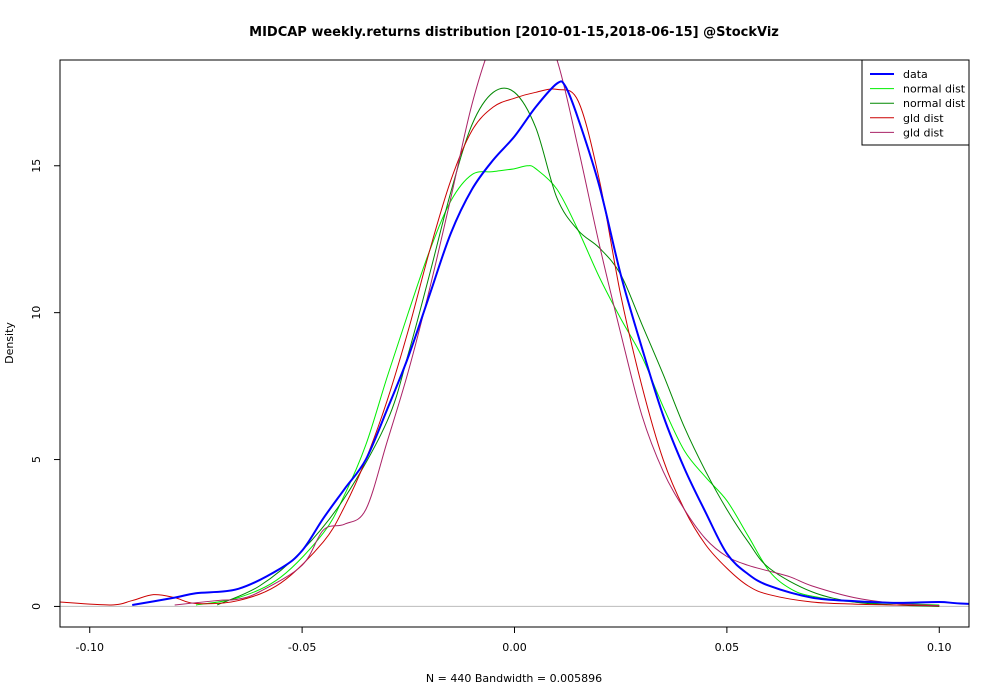 Image resolution: width=1000 pixels, height=700 pixels. I want to click on x-axis-label: N = 440 Bandwidth = 0.005896, so click(514, 678).